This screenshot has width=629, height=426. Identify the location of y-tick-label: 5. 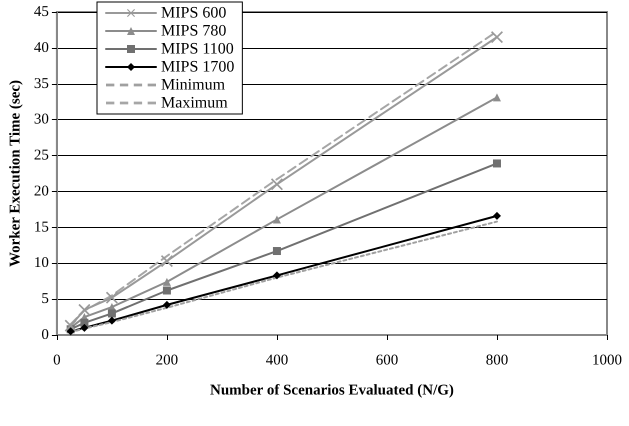
(45, 299).